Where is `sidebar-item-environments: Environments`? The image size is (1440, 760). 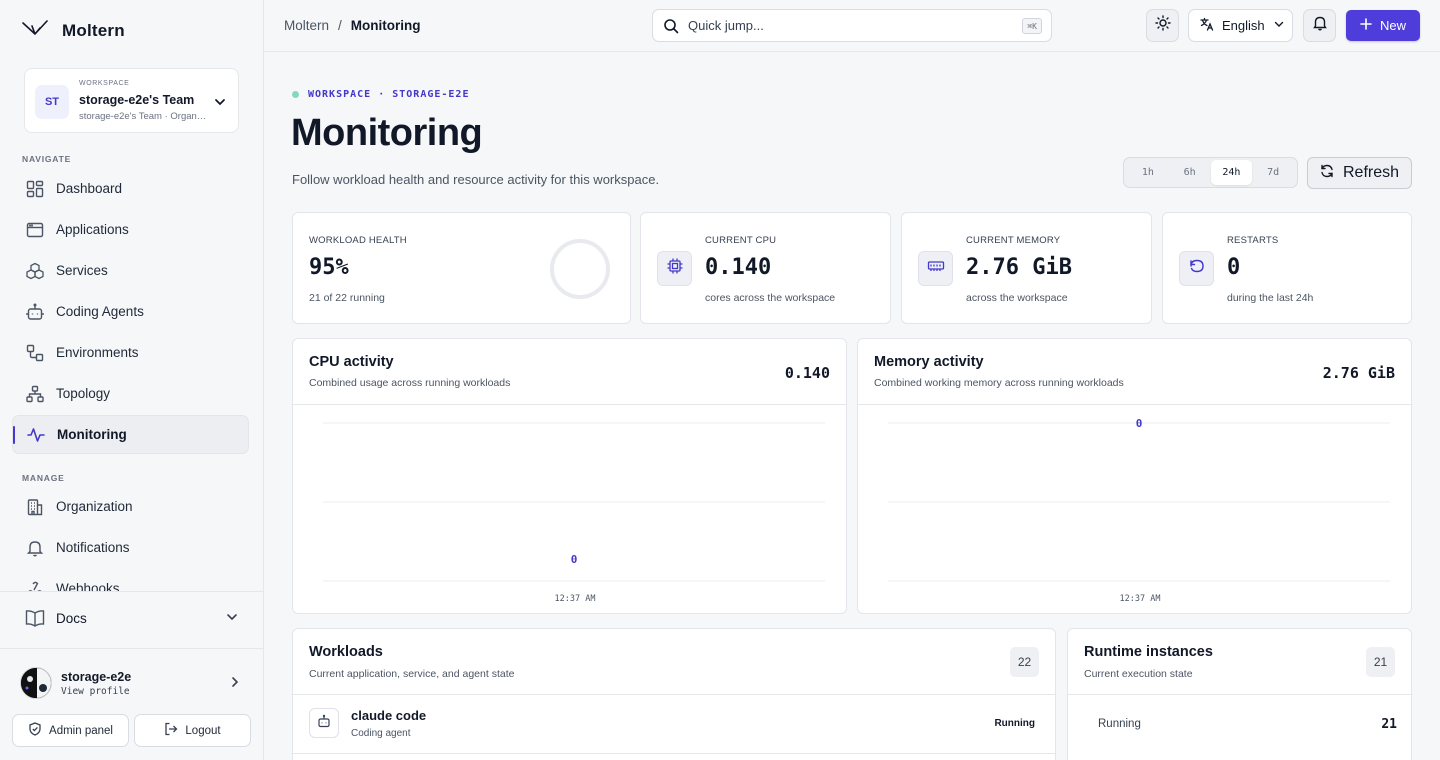
sidebar-item-environments: Environments is located at coordinates (130, 352).